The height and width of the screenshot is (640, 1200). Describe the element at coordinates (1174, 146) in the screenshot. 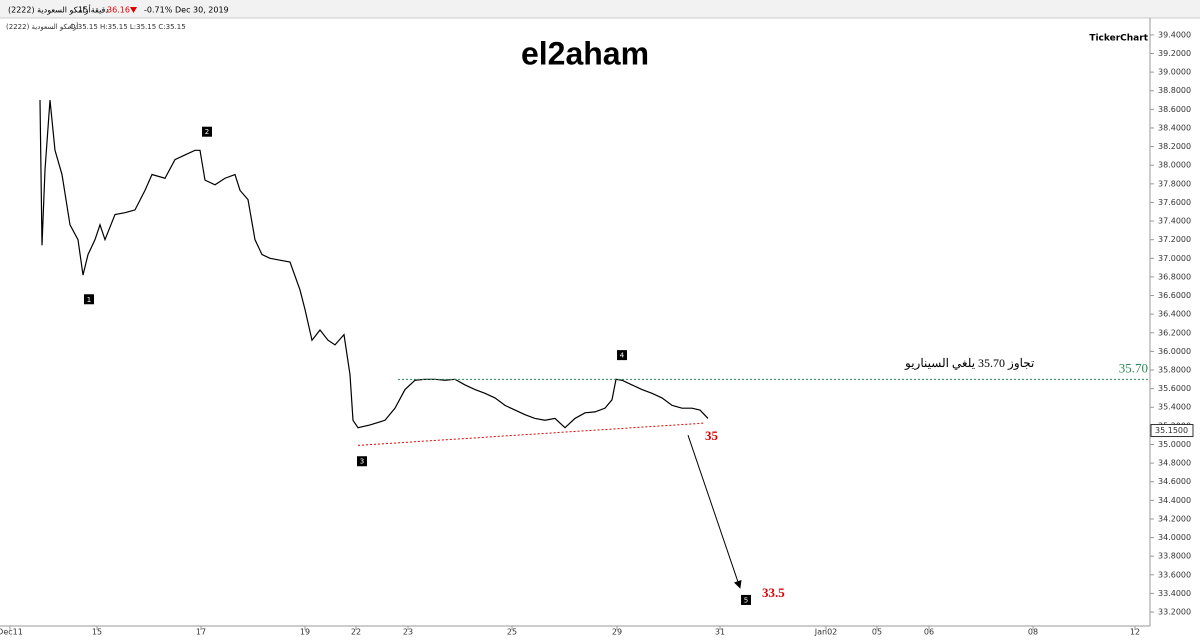

I see `y-tick-label: 38.2000` at that location.